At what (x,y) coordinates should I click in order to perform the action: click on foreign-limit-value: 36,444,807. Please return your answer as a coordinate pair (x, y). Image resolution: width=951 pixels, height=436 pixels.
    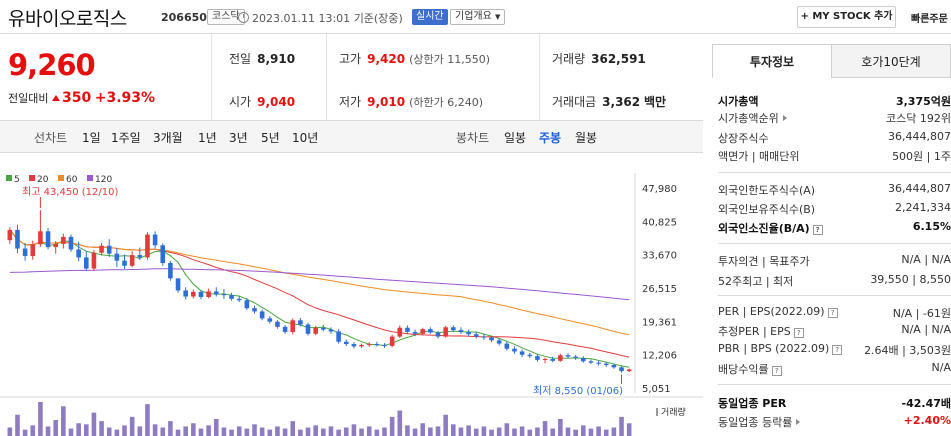
    Looking at the image, I should click on (919, 188).